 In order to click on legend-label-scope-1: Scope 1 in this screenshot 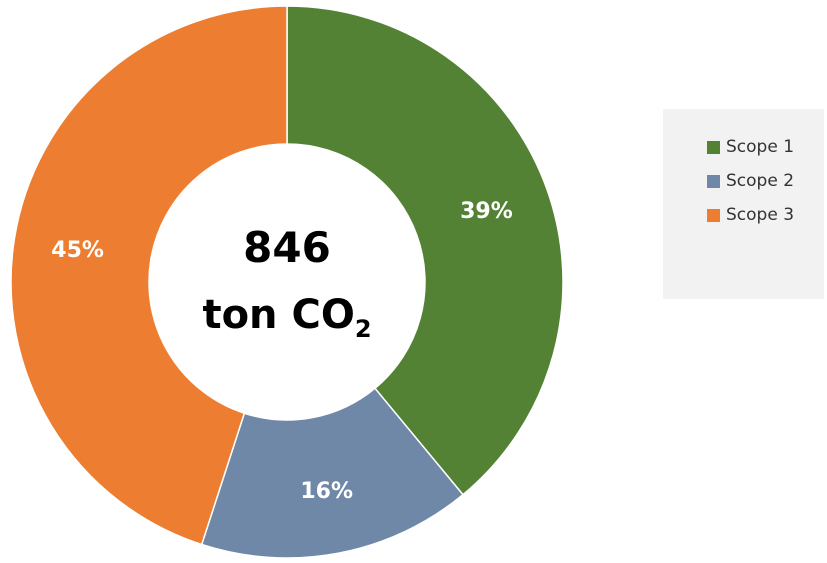, I will do `click(760, 147)`.